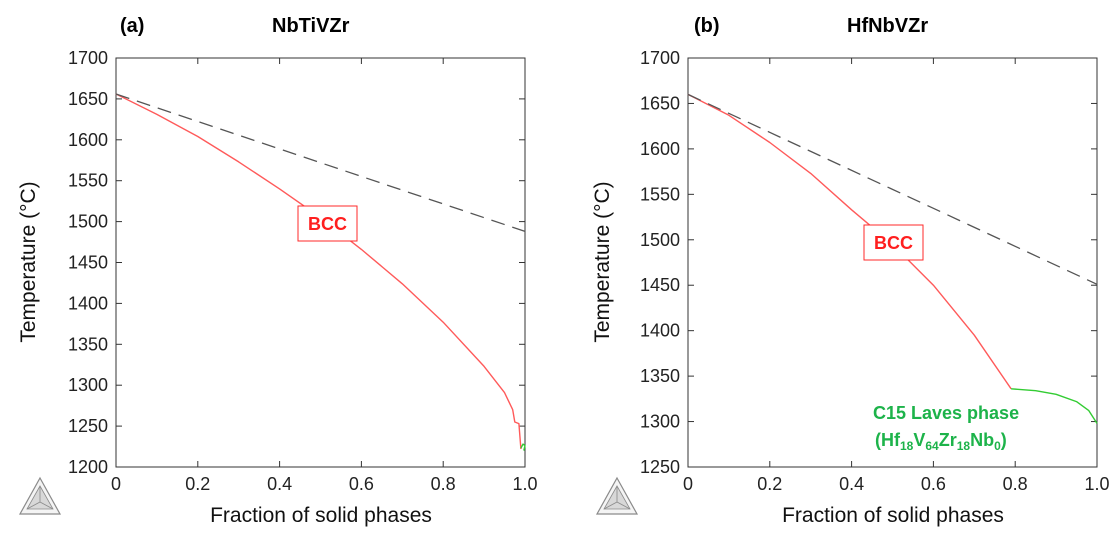 Image resolution: width=1117 pixels, height=534 pixels. What do you see at coordinates (321, 515) in the screenshot?
I see `panel-a-x-axis-label: Fraction of solid phases` at bounding box center [321, 515].